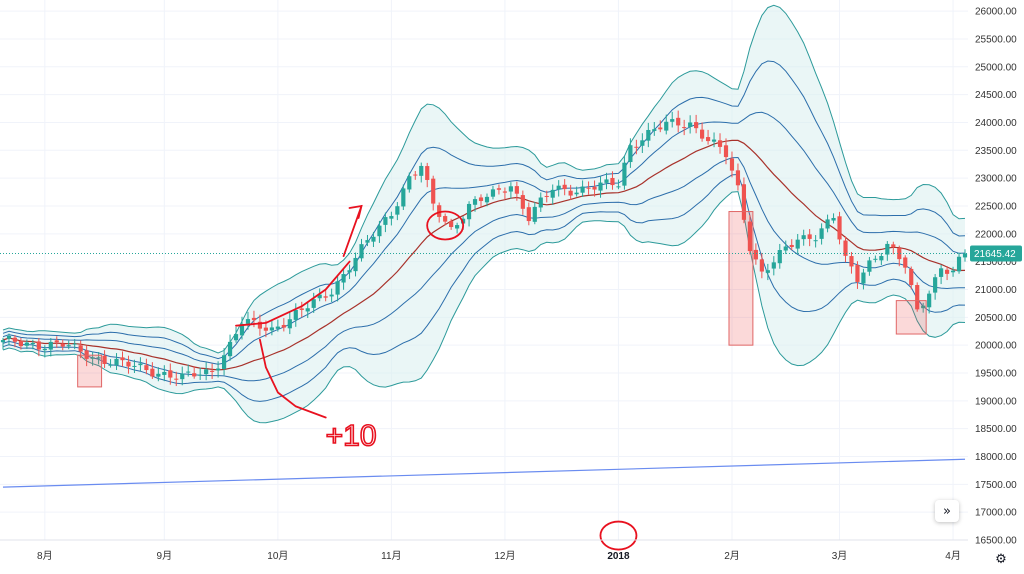 This screenshot has height=574, width=1024. What do you see at coordinates (618, 535) in the screenshot?
I see `circle-annotation` at bounding box center [618, 535].